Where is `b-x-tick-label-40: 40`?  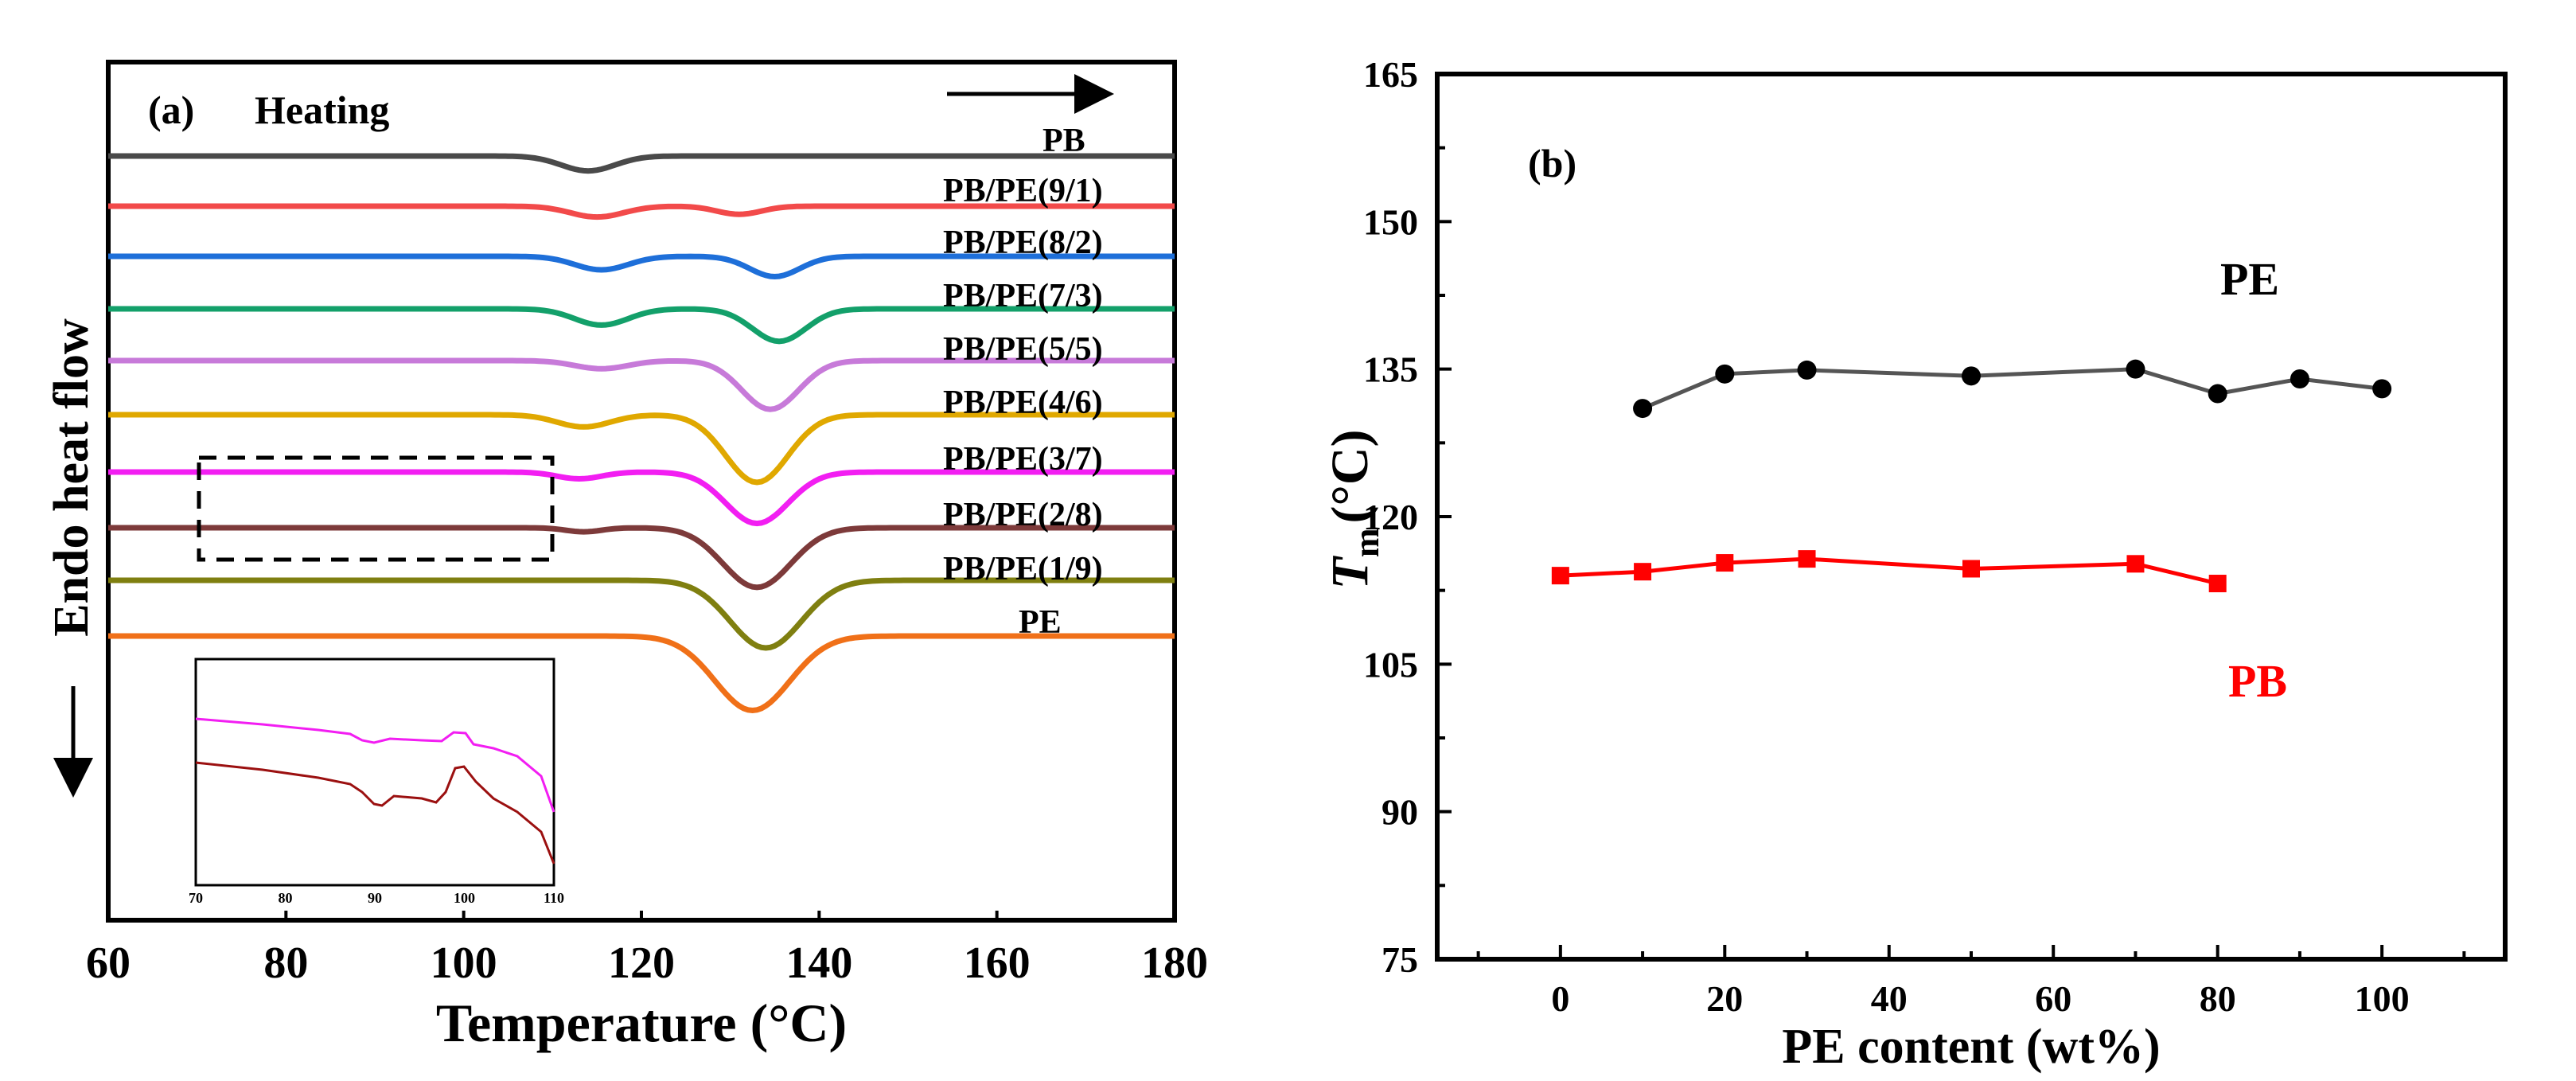
b-x-tick-label-40: 40 is located at coordinates (1889, 998).